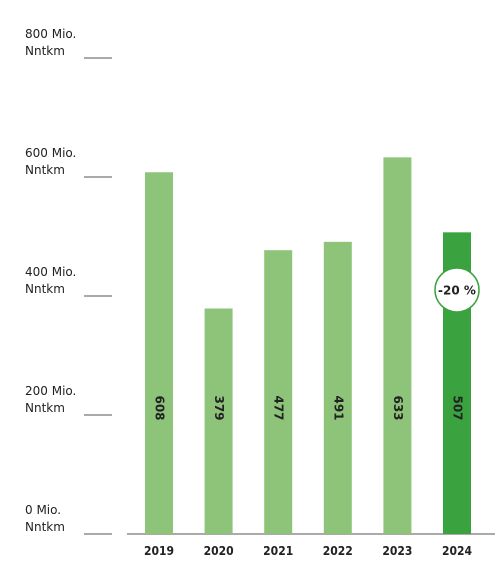  Describe the element at coordinates (458, 407) in the screenshot. I see `value-label: 507` at that location.